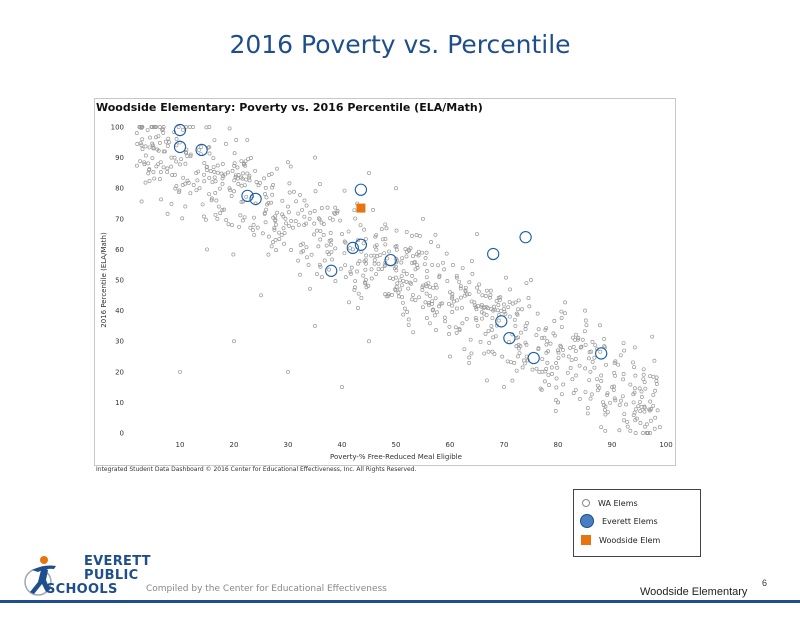  I want to click on y-tick-label: 10, so click(119, 403).